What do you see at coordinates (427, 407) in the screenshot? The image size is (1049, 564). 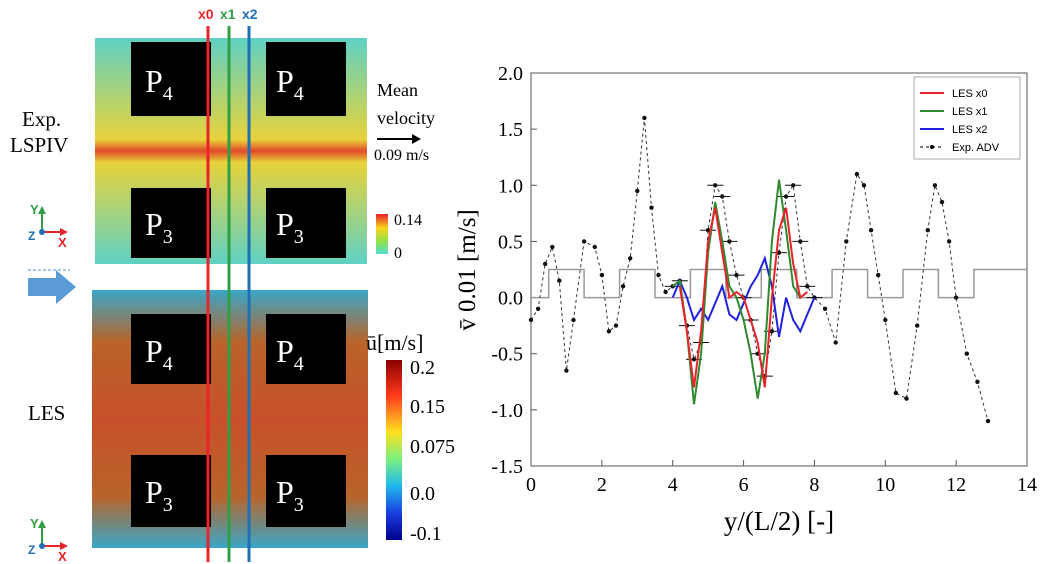 I see `les-colorbar-tick-2: 0.15` at bounding box center [427, 407].